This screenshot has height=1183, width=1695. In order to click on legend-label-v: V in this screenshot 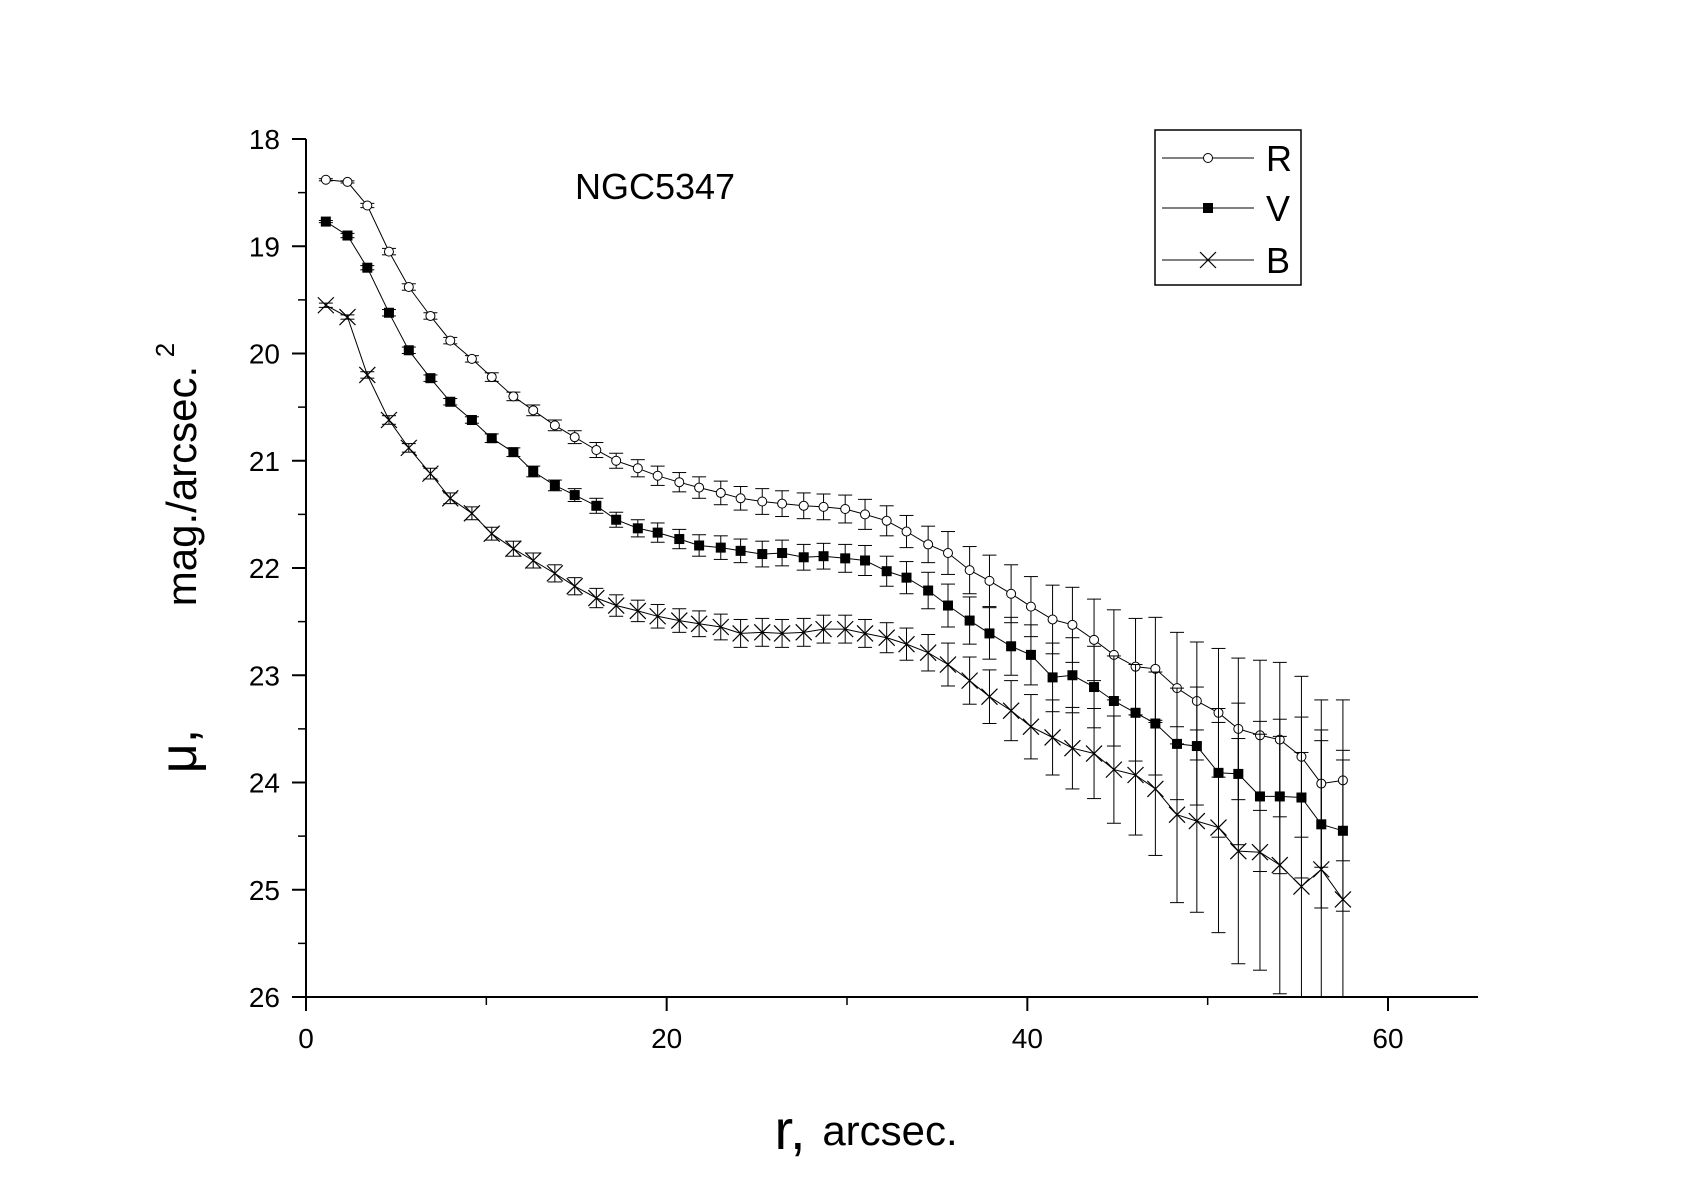, I will do `click(1278, 208)`.